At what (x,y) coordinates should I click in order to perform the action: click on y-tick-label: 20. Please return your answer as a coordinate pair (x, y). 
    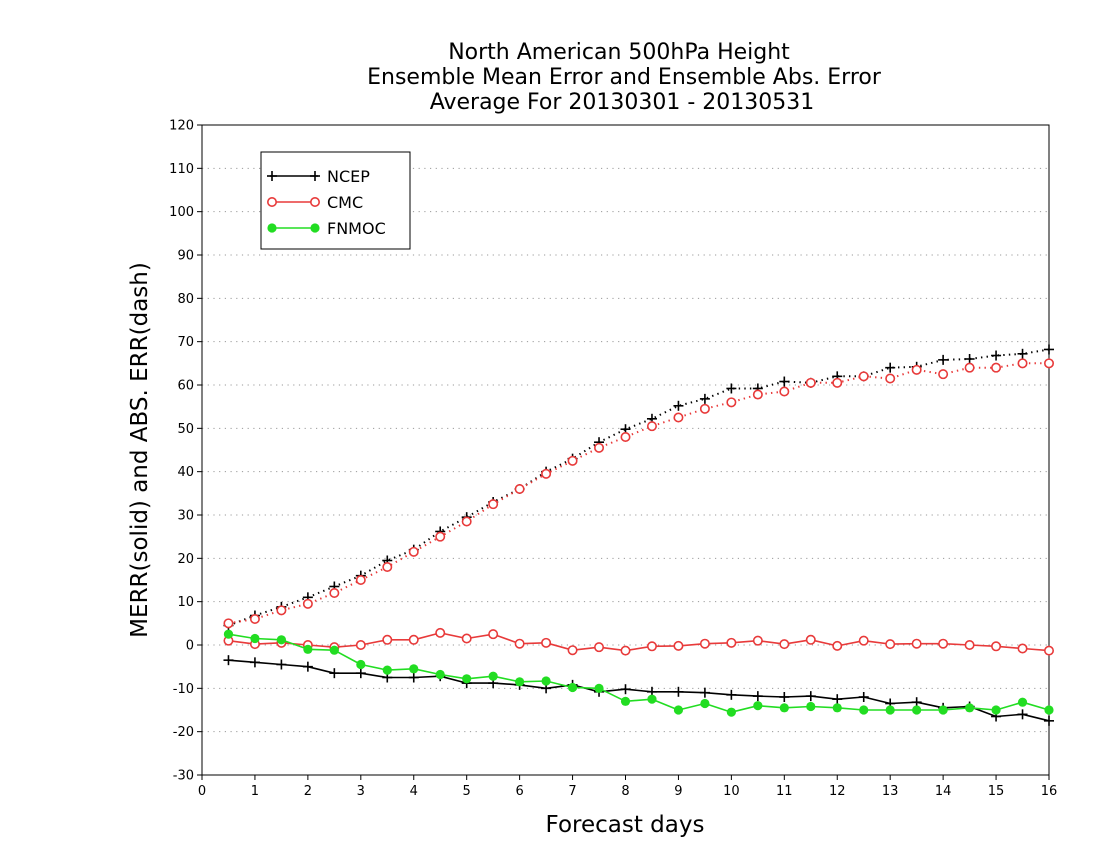
    Looking at the image, I should click on (185, 559).